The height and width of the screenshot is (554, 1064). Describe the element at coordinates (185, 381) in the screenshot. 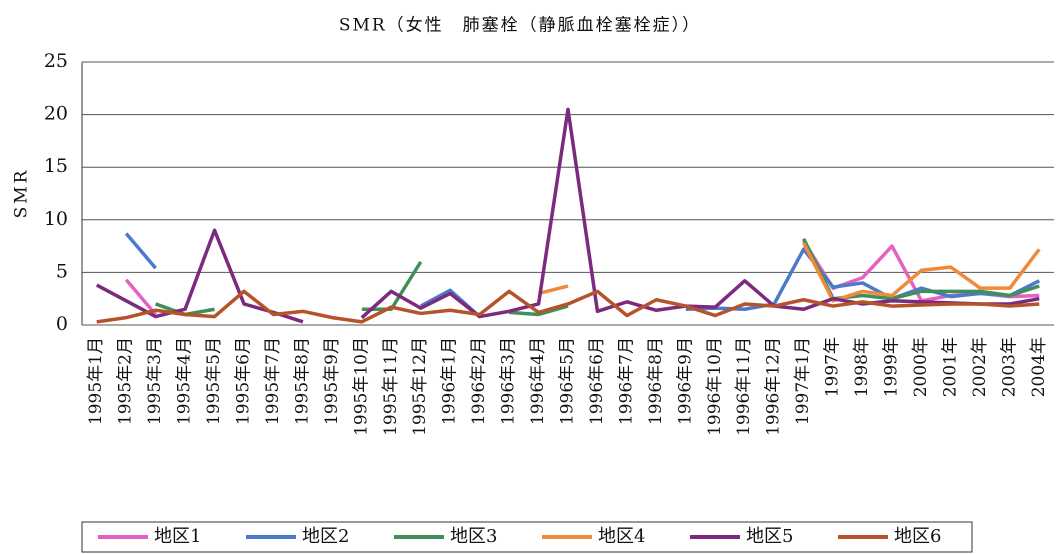

I see `x-tick-label: 1995年4月` at that location.